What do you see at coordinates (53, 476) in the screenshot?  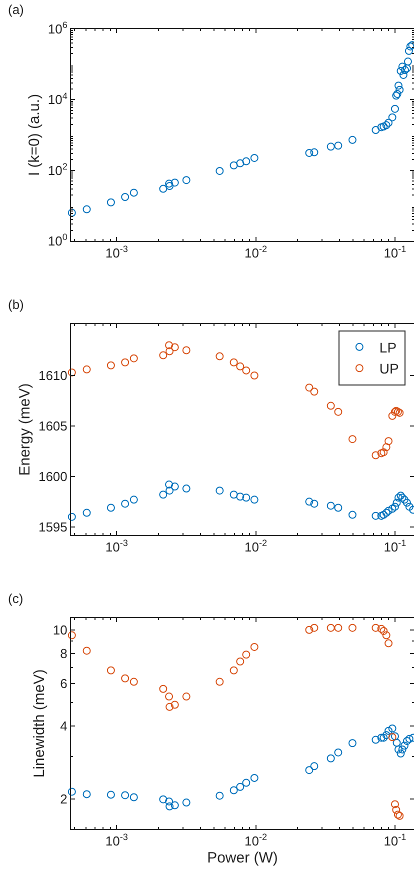 I see `y-tick-label: 1600` at bounding box center [53, 476].